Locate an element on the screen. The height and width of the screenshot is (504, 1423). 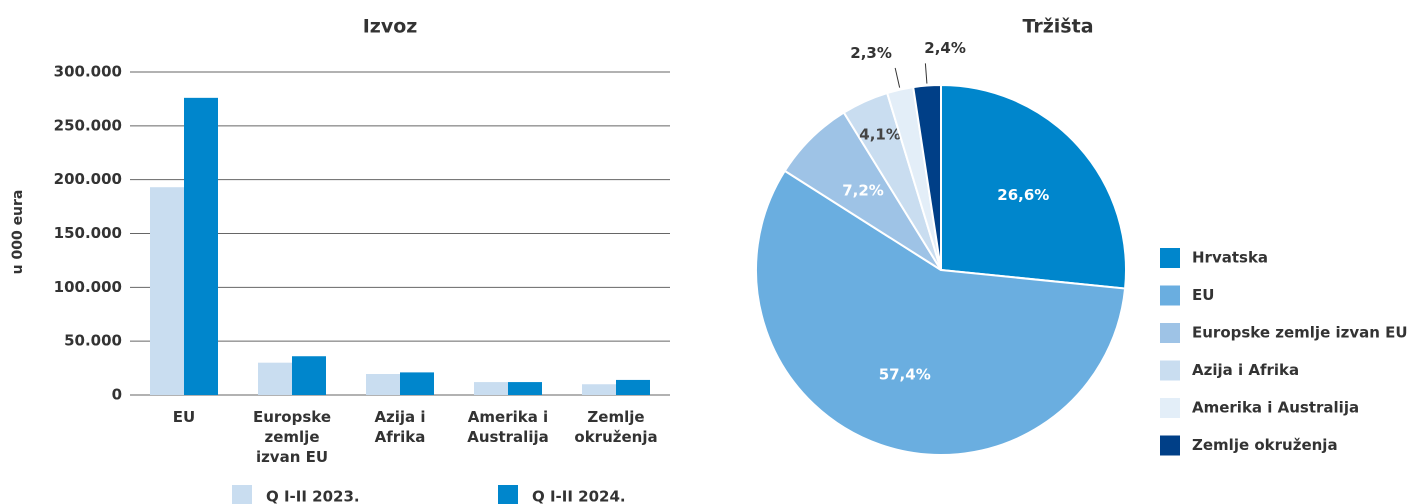
x-tick-label: Europske zemlje izvan EU is located at coordinates (292, 437).